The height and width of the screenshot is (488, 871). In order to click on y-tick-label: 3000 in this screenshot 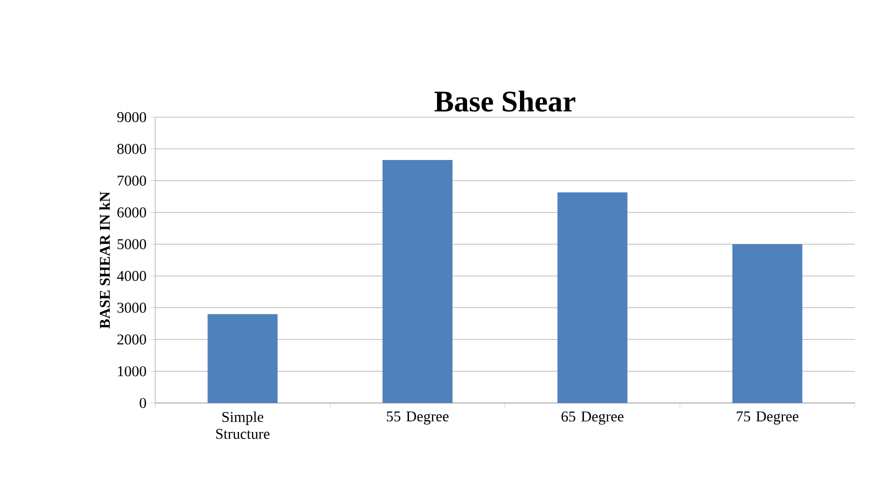, I will do `click(131, 307)`.